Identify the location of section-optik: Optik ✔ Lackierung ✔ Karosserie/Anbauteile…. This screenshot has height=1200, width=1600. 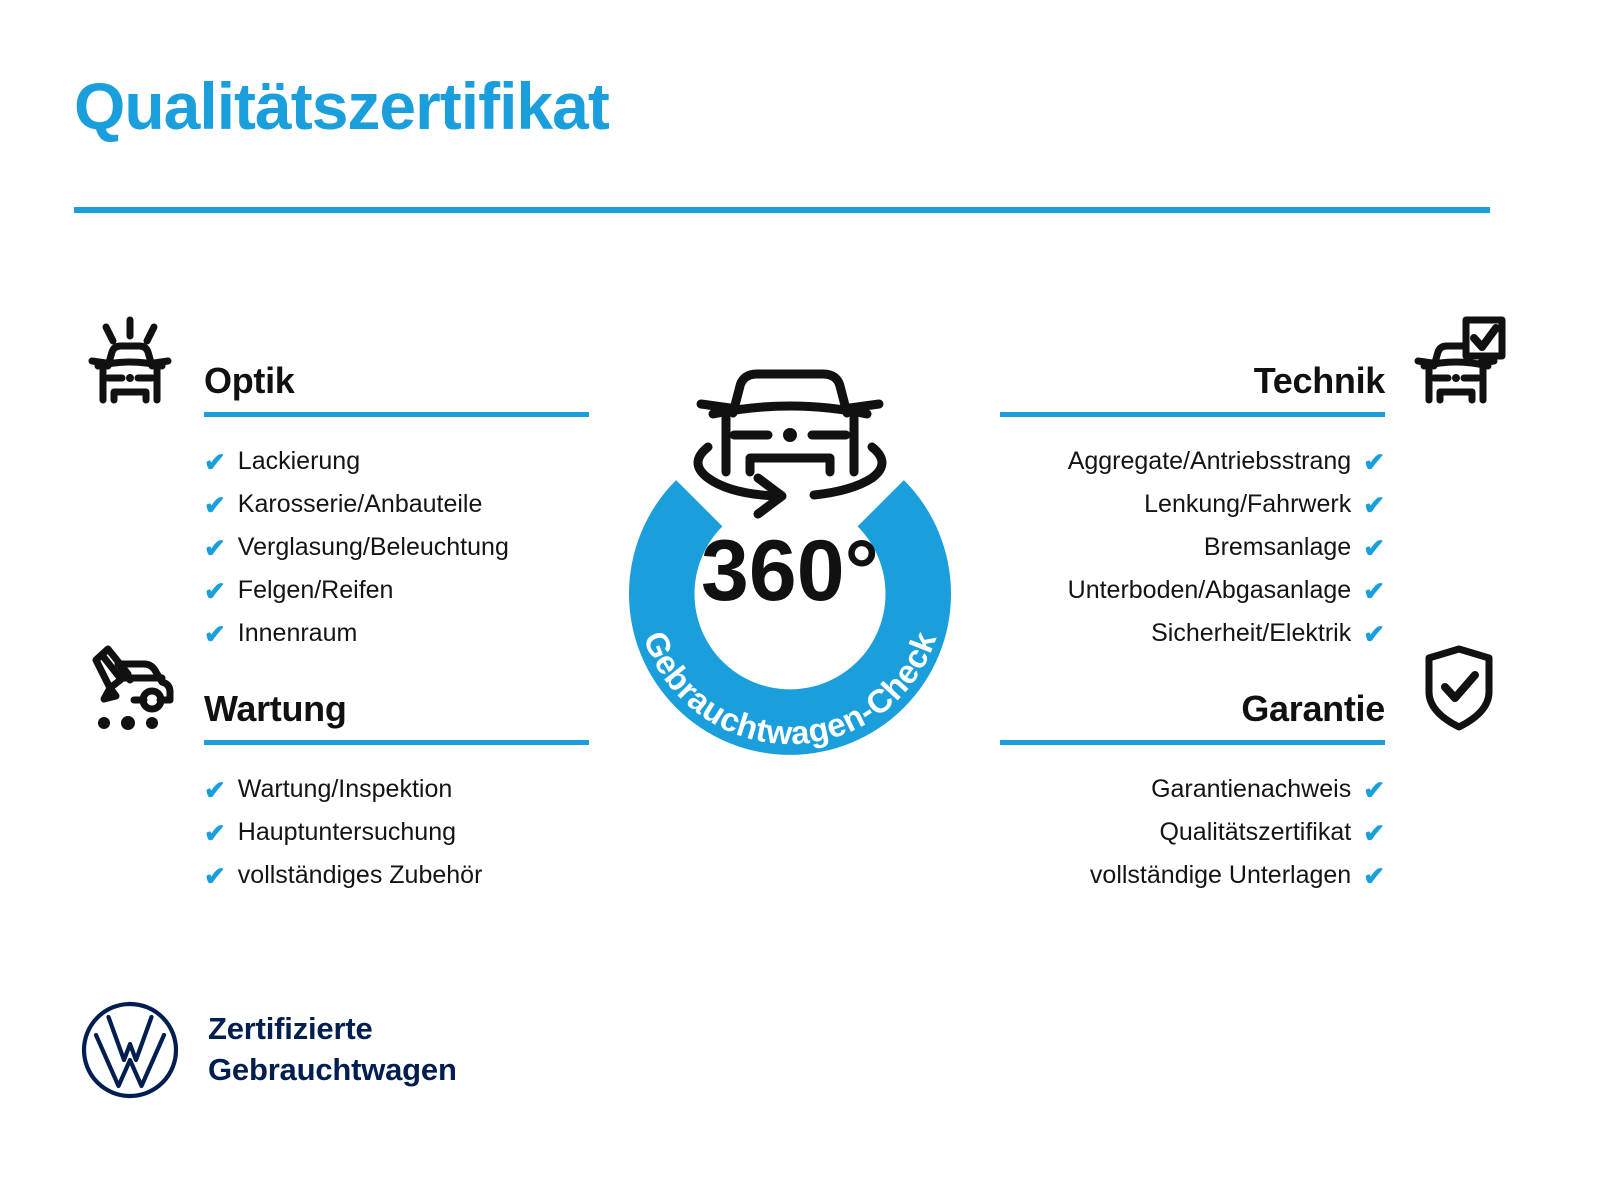
(331, 485).